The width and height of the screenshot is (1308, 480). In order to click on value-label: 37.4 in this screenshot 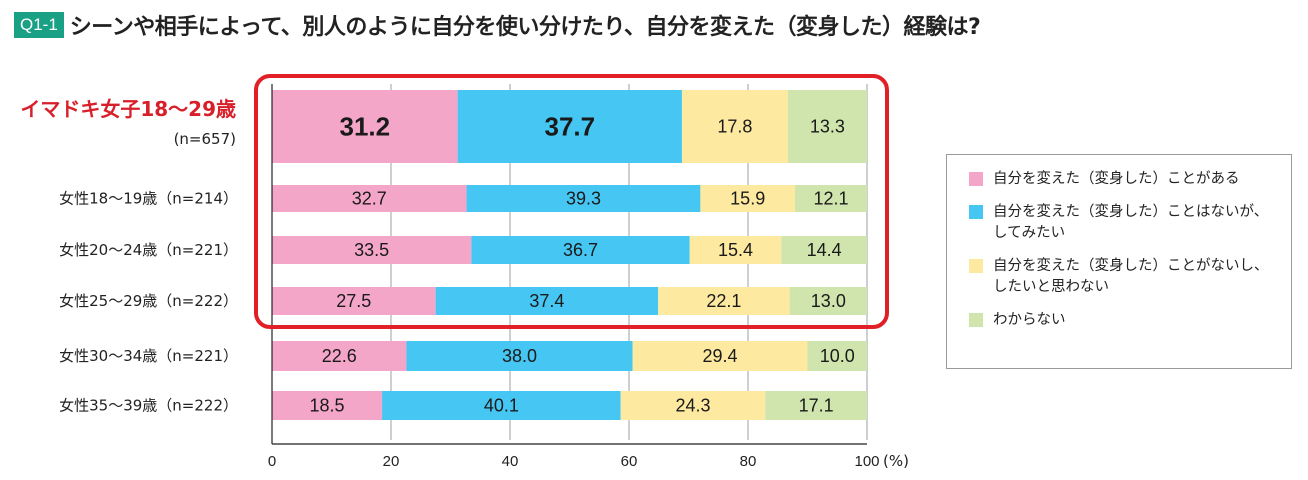, I will do `click(546, 301)`.